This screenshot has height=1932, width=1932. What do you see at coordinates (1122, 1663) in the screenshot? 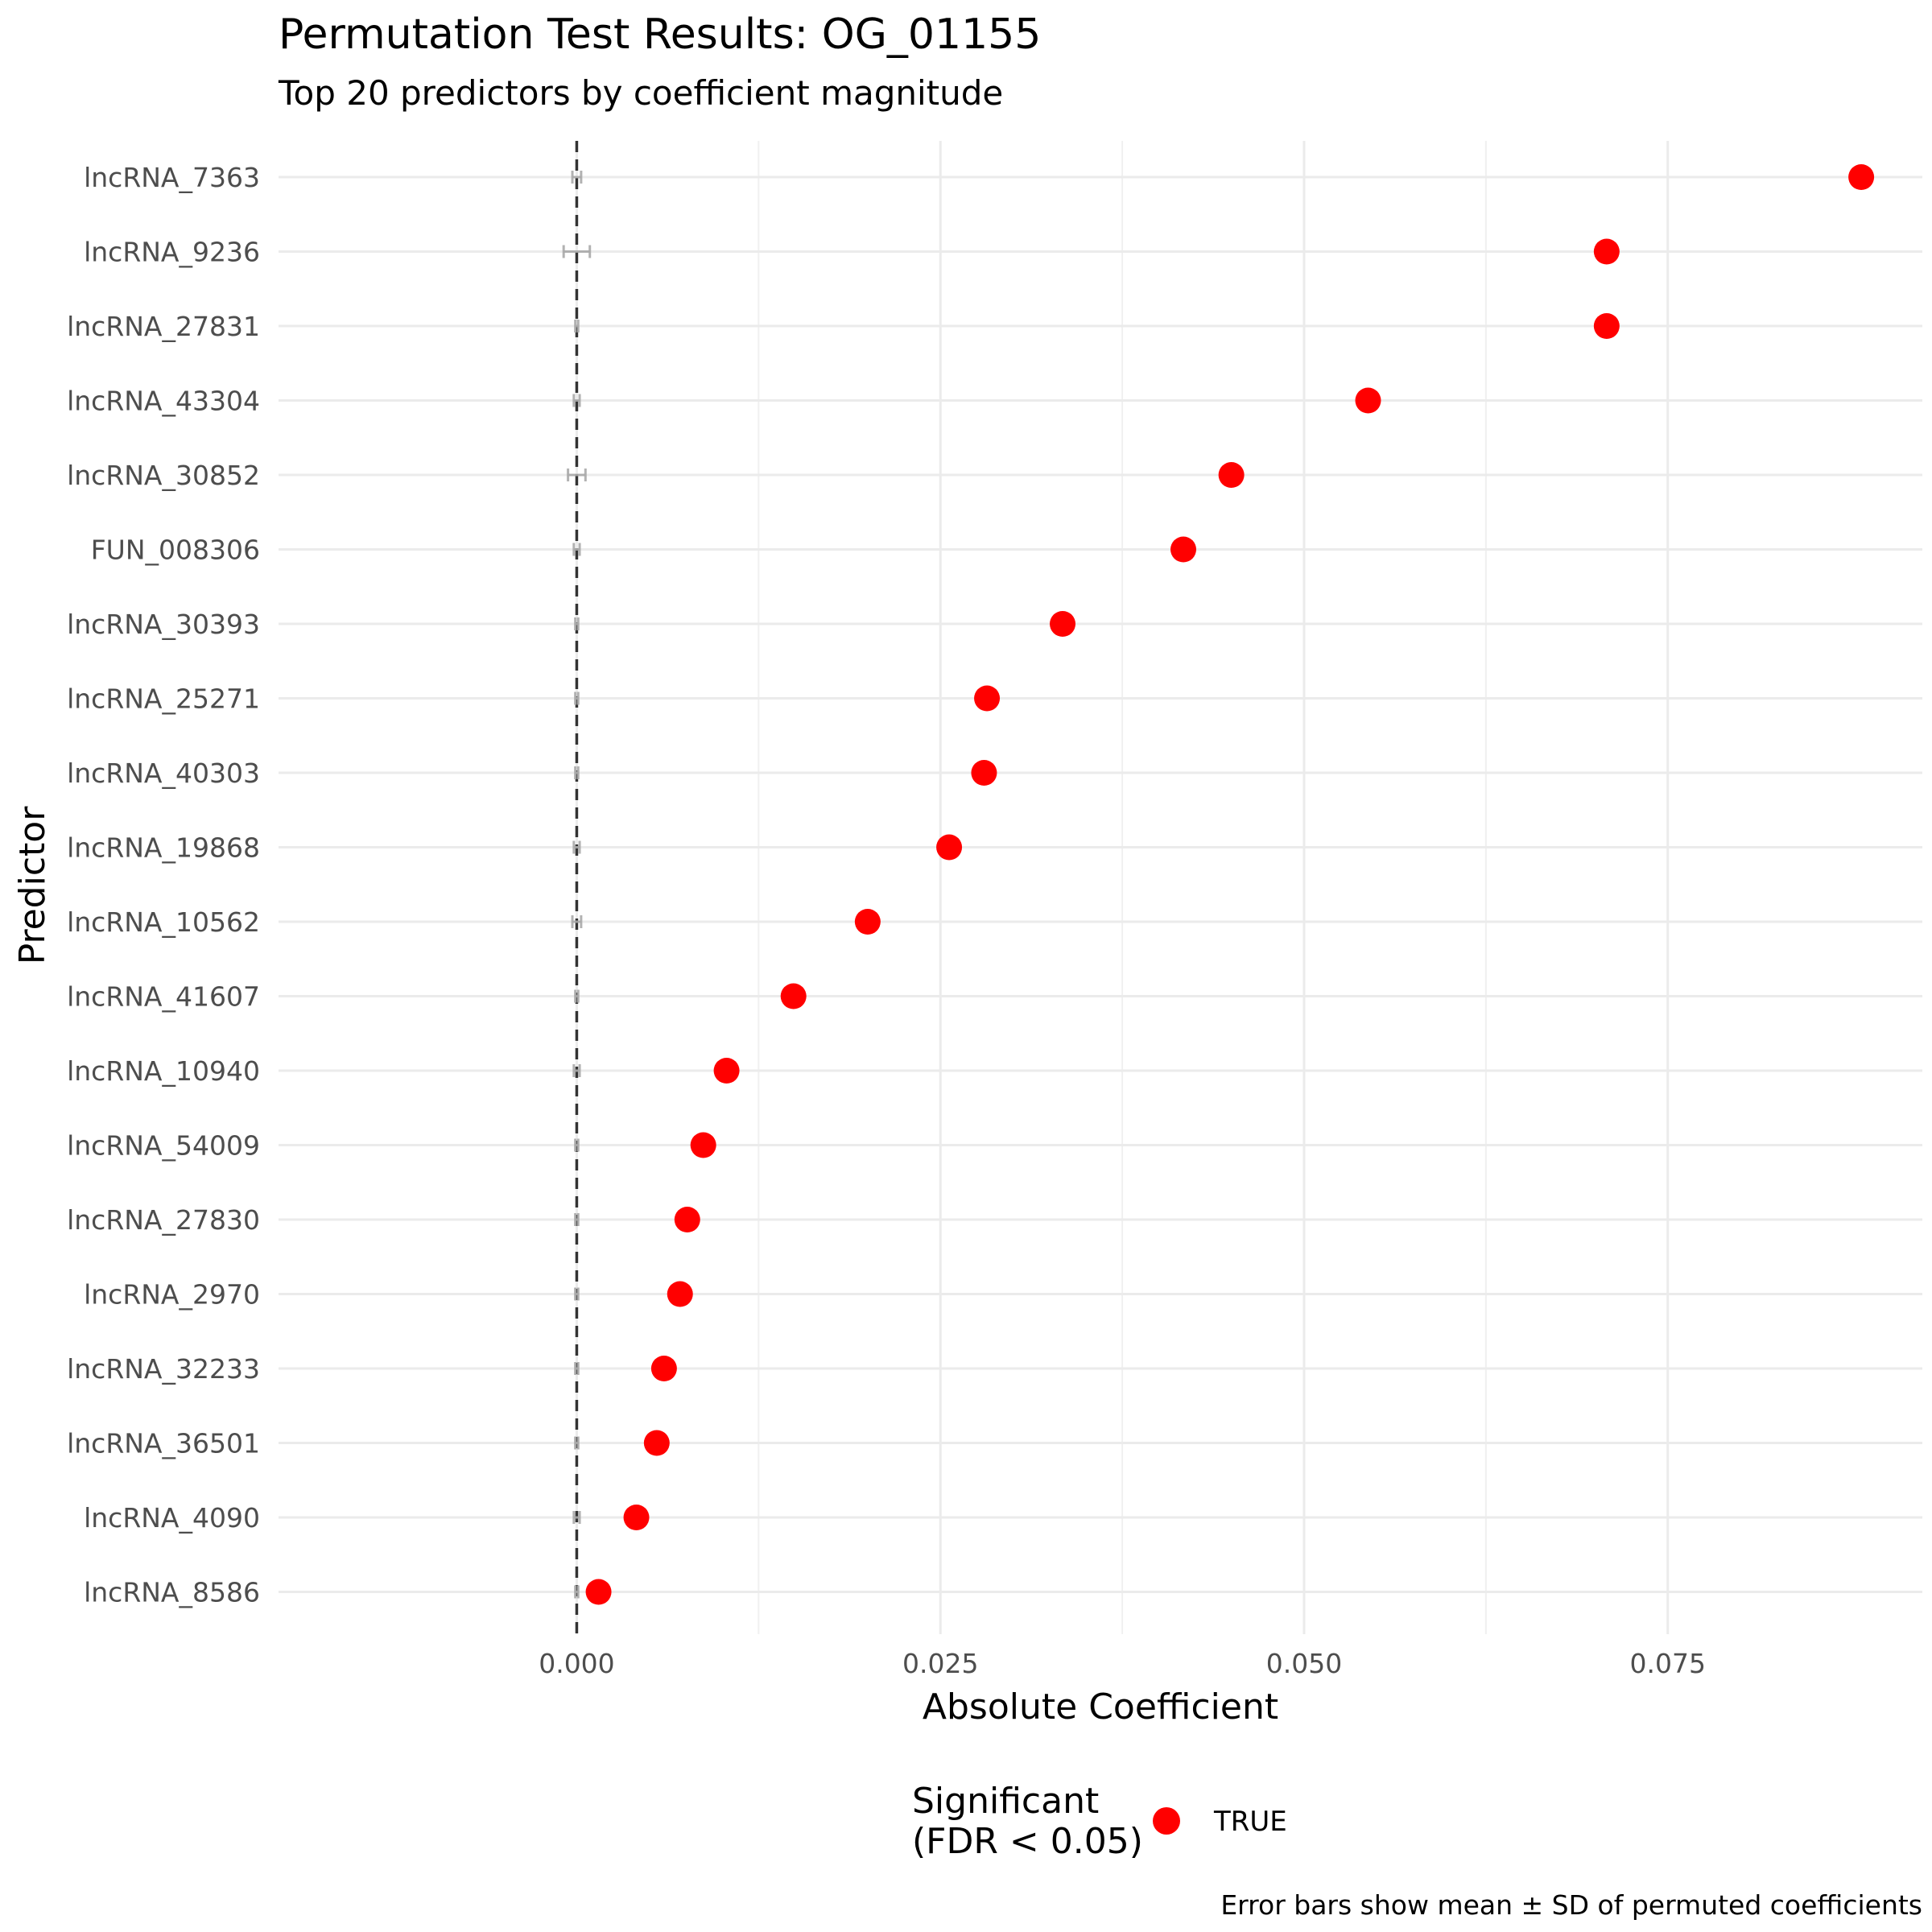
I see `x-tick-labels: 0.000 0.025 0.050 0.075` at bounding box center [1122, 1663].